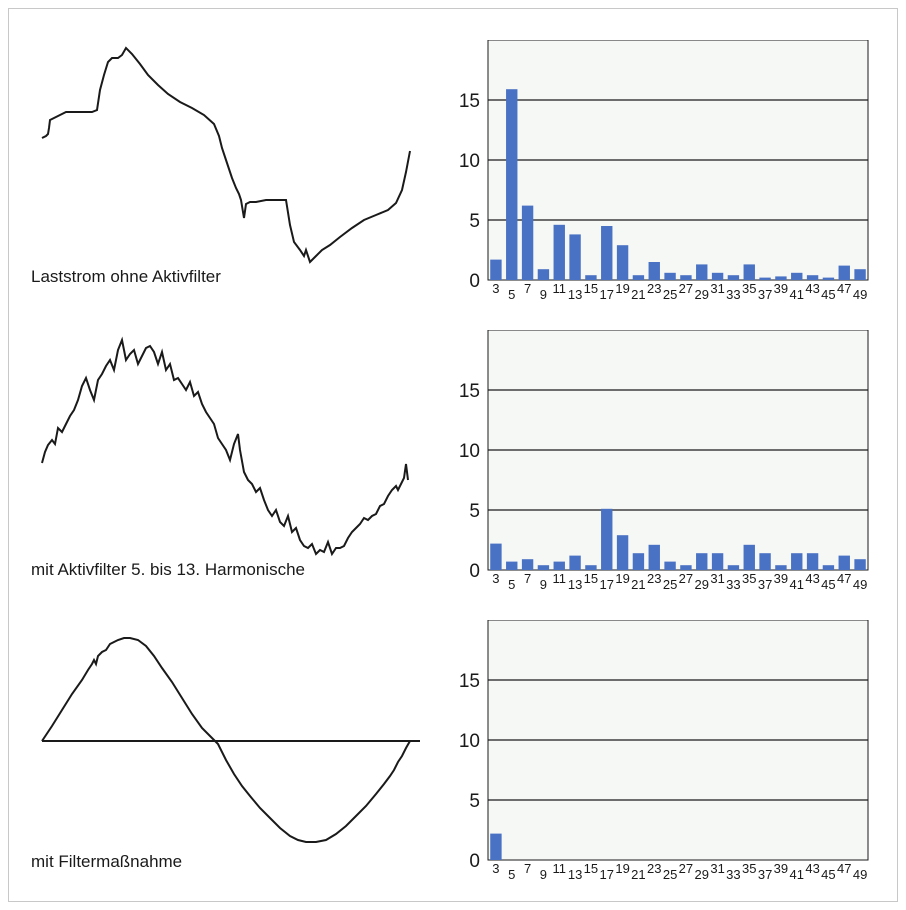  What do you see at coordinates (226, 155) in the screenshot?
I see `current-waveform-distorted` at bounding box center [226, 155].